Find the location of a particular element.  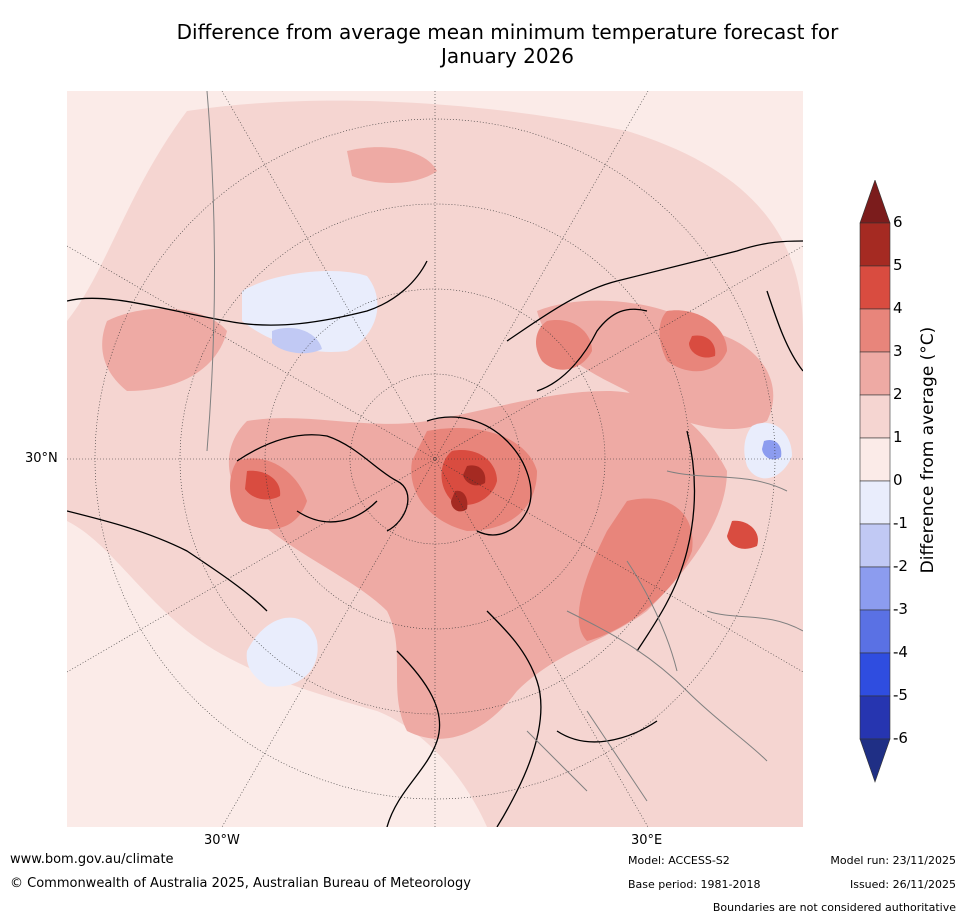

colorbar-tick-label: 6 is located at coordinates (898, 222).